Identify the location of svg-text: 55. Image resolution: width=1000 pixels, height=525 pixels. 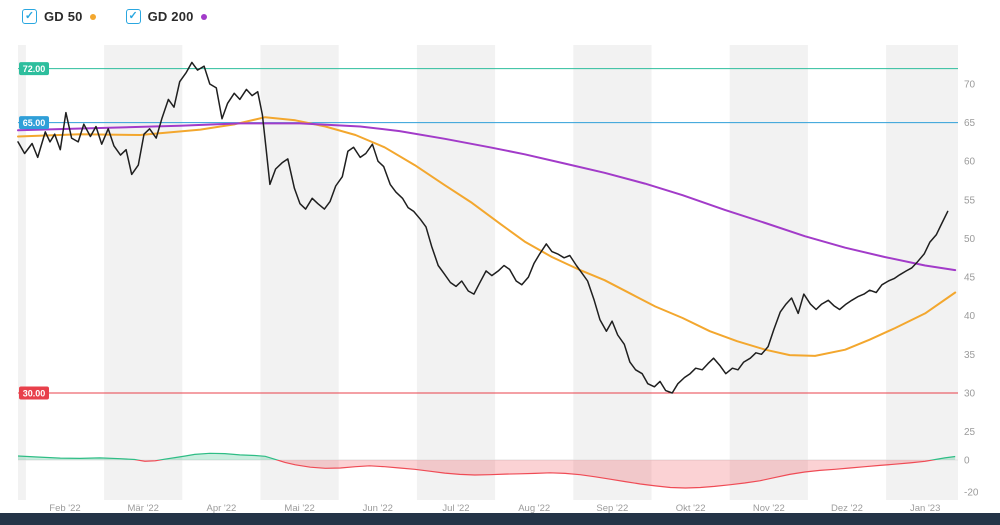
(970, 200).